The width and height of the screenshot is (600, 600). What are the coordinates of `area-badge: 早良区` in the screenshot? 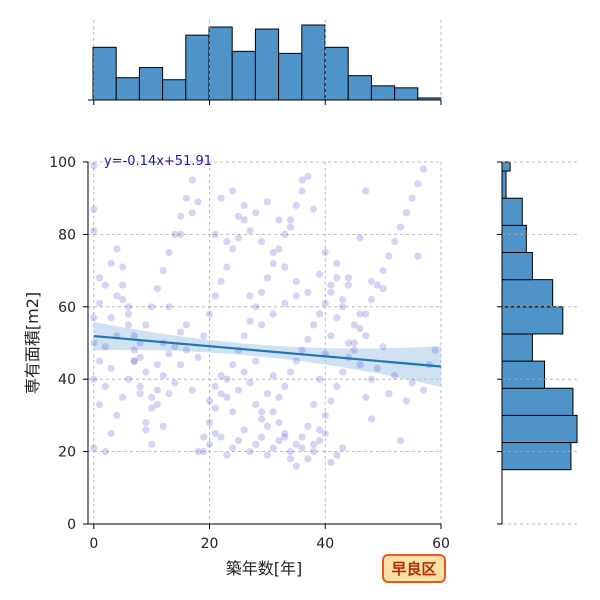 It's located at (414, 568).